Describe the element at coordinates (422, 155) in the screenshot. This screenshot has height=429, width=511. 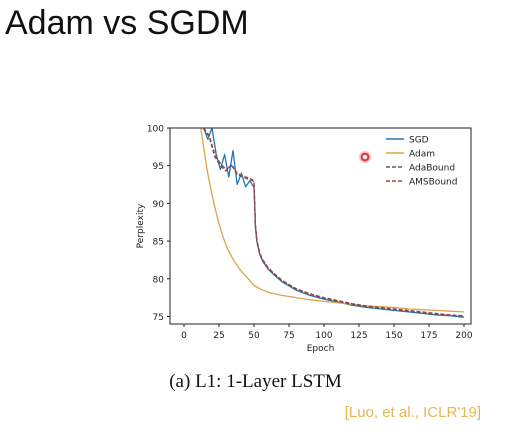
I see `legend-label-adam: Adam` at that location.